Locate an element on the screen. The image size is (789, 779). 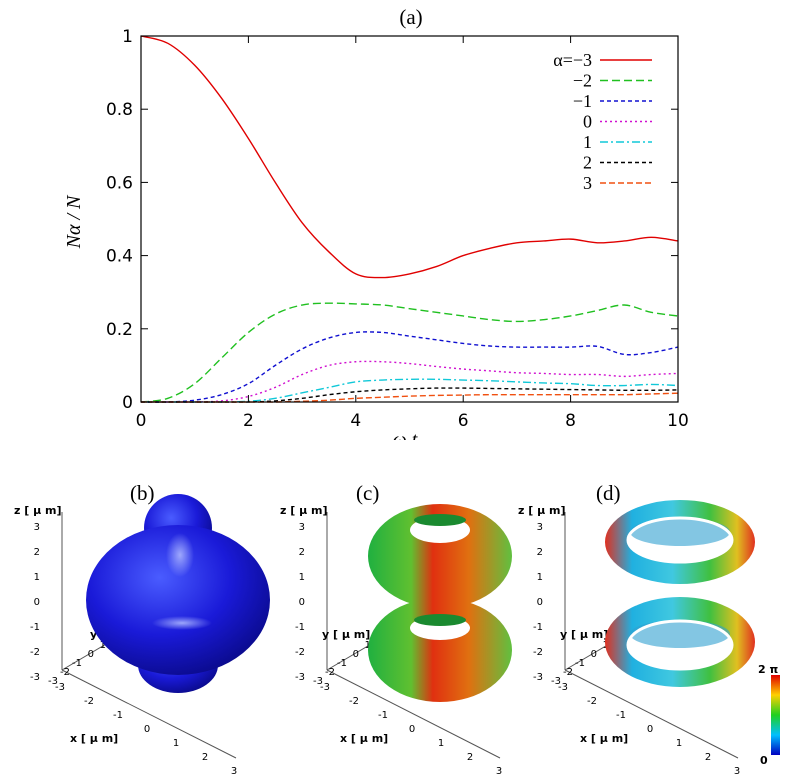
x-axis-label-b: x [ μ m] is located at coordinates (94, 738).